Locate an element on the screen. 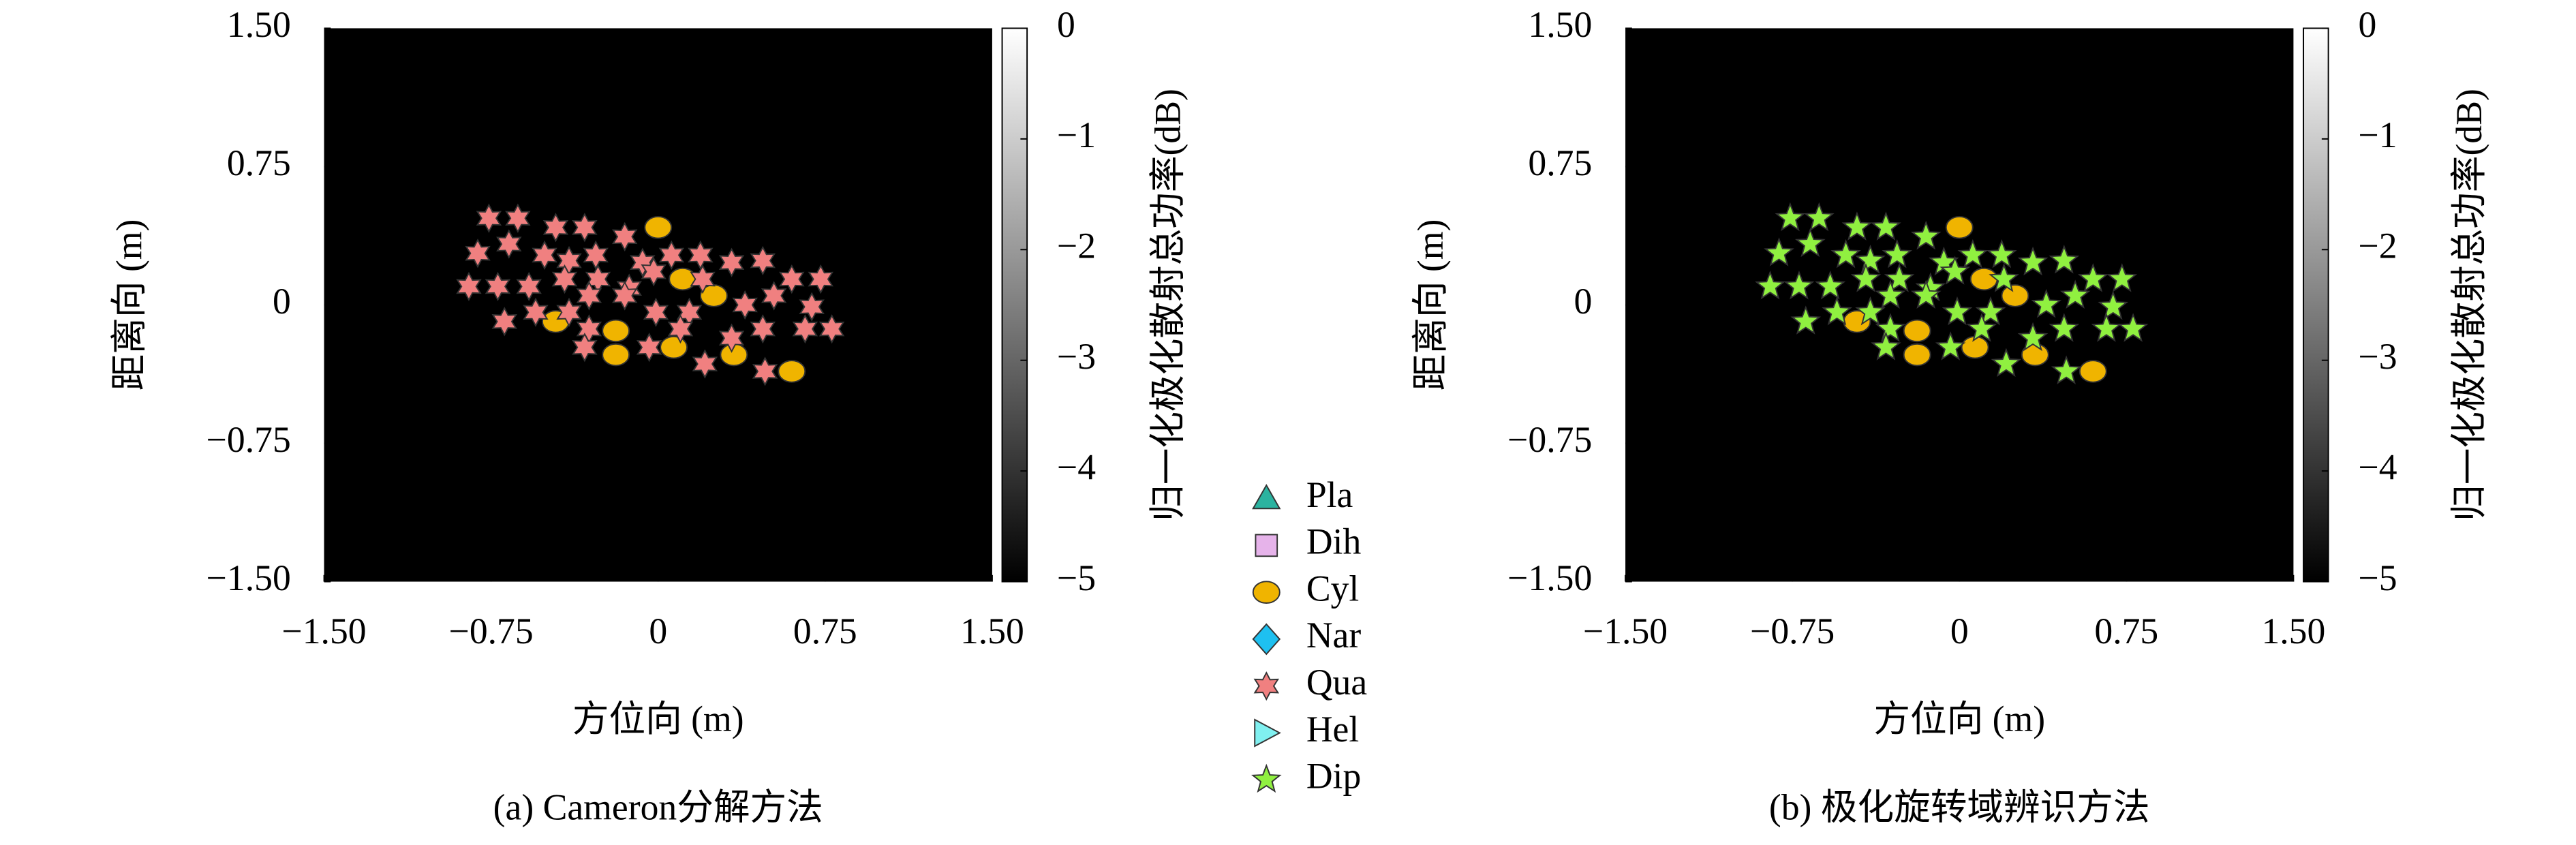 This screenshot has width=2576, height=845. y-tick-label: 0.75 is located at coordinates (259, 162).